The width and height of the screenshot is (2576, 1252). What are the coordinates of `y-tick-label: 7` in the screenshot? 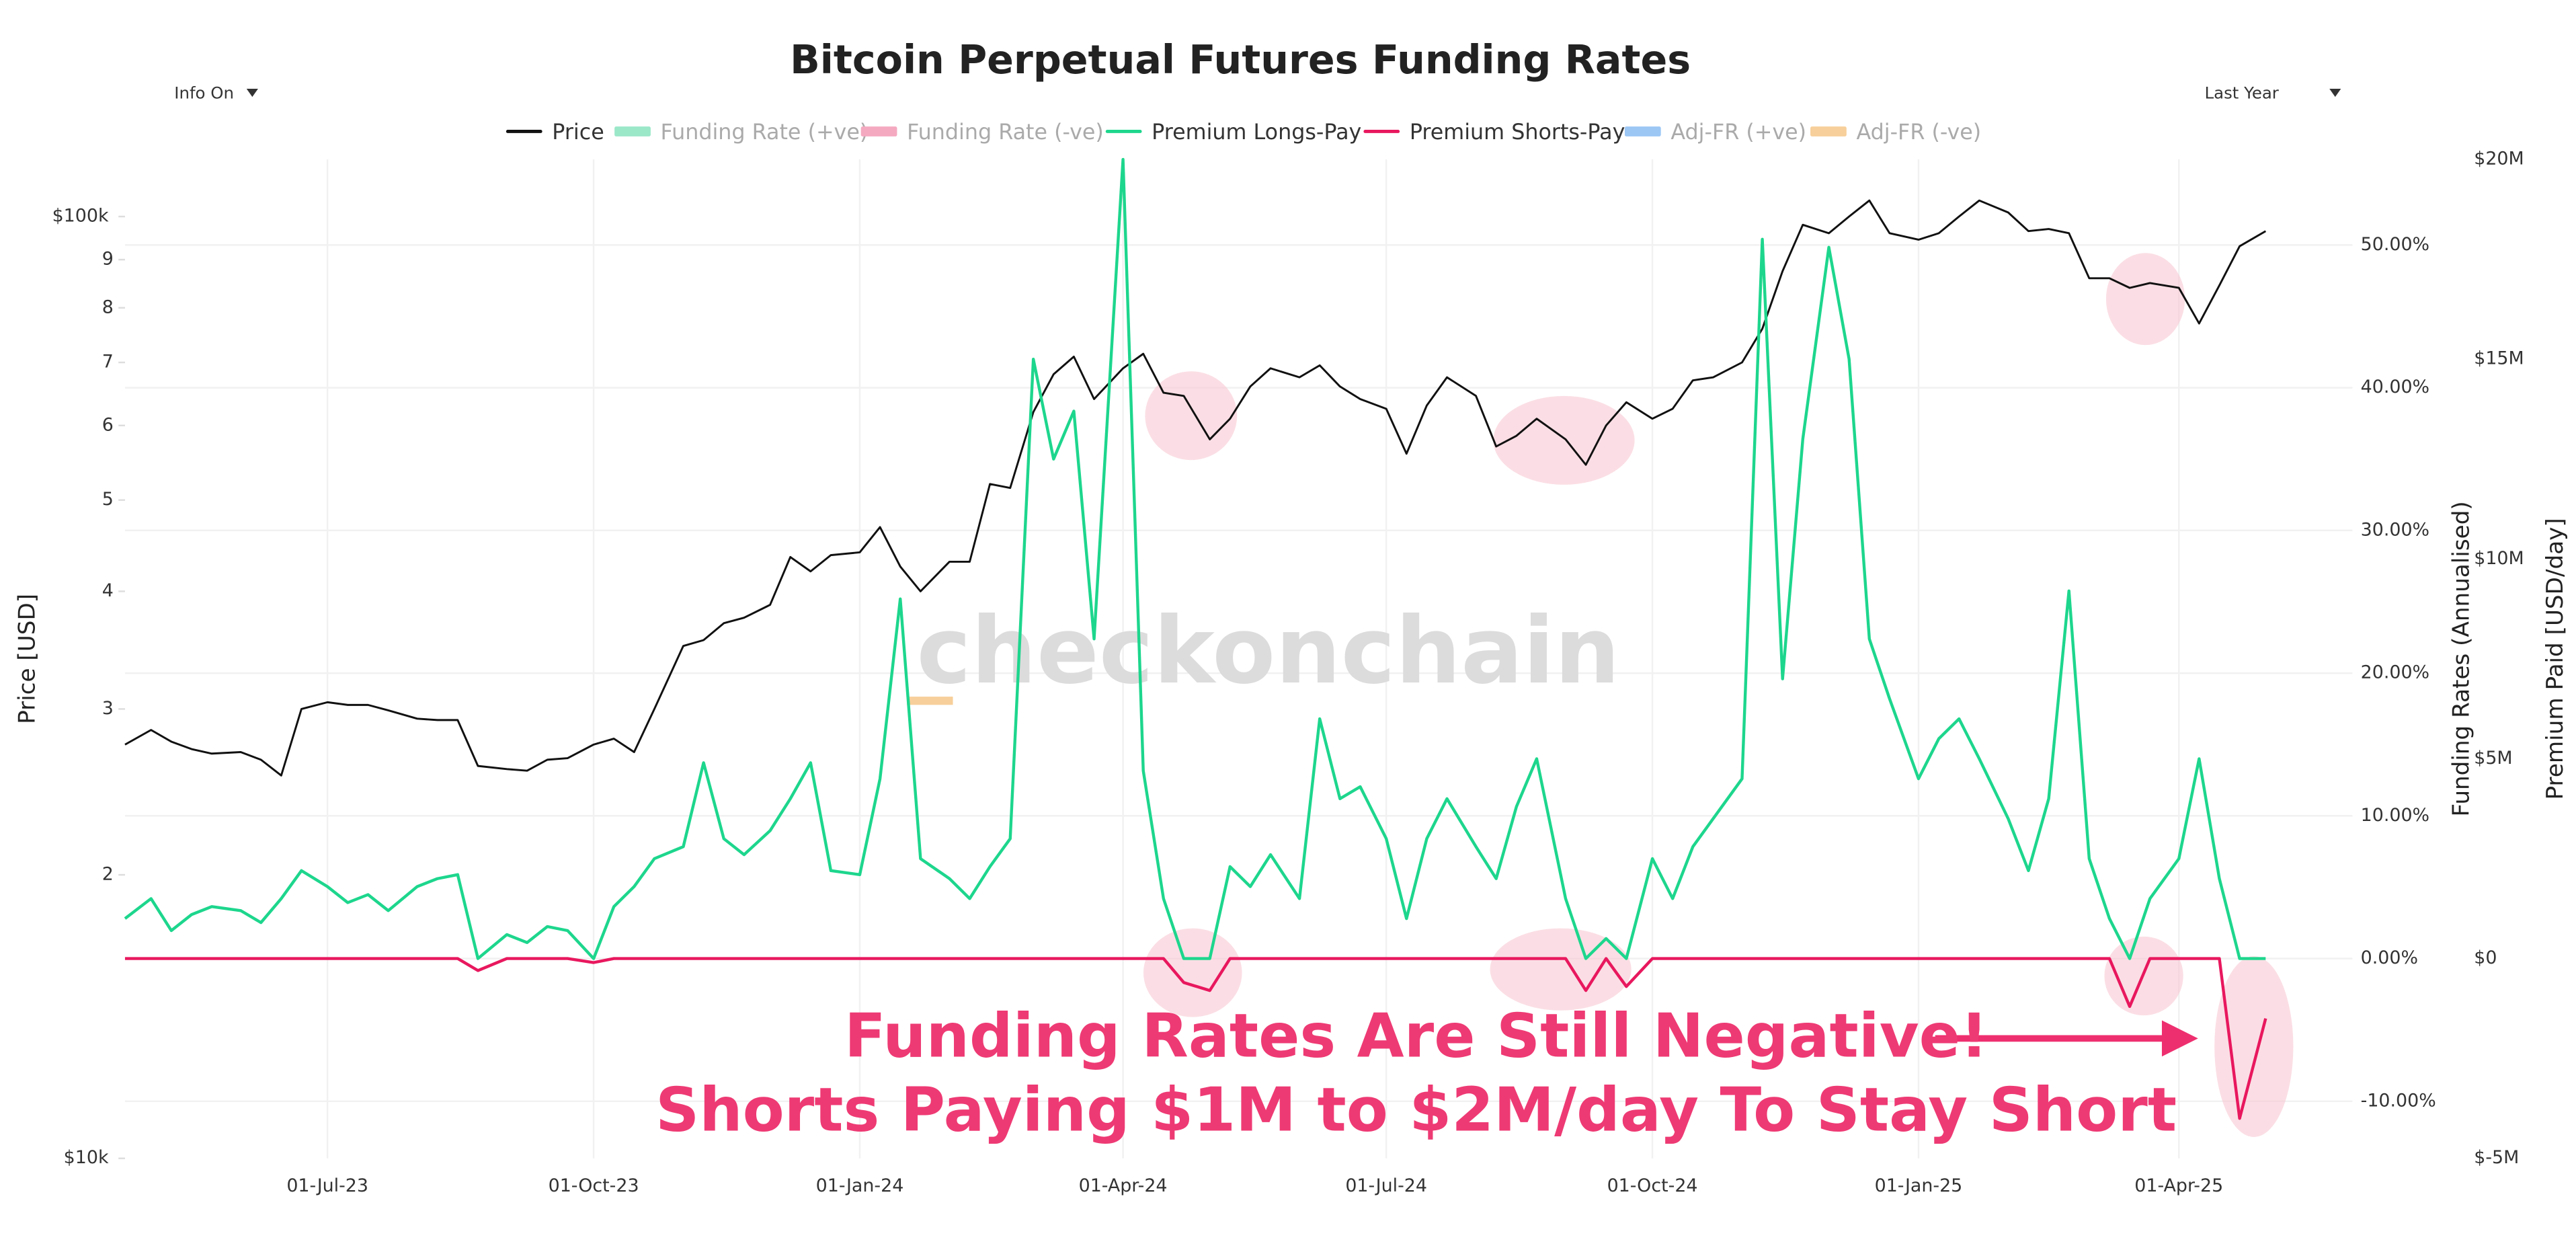 It's located at (108, 362).